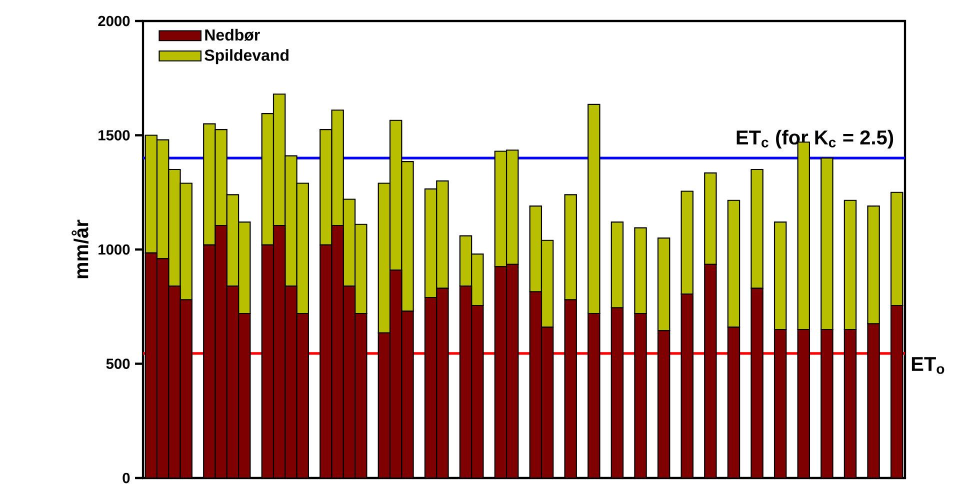  Describe the element at coordinates (80, 249) in the screenshot. I see `y-axis-title: mm/år` at that location.